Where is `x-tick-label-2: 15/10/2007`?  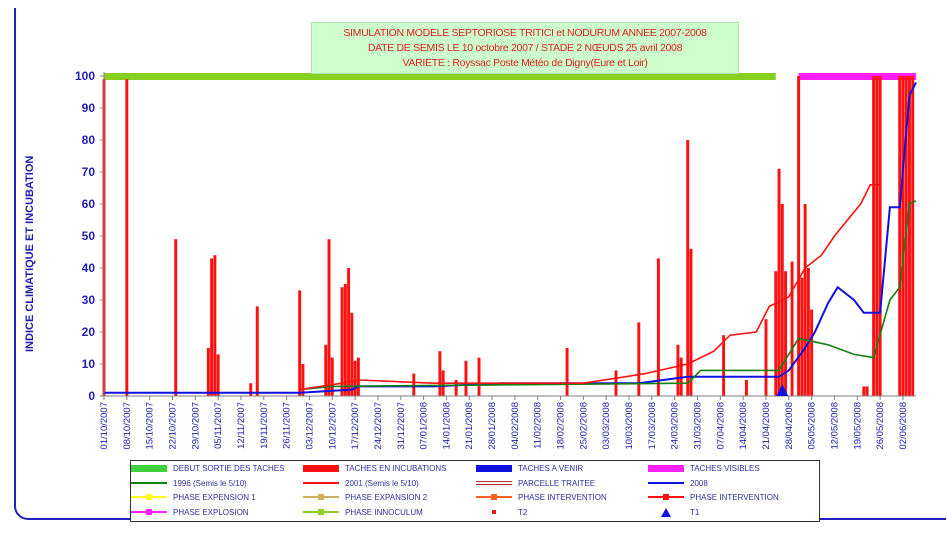 x-tick-label-2: 15/10/2007 is located at coordinates (150, 426).